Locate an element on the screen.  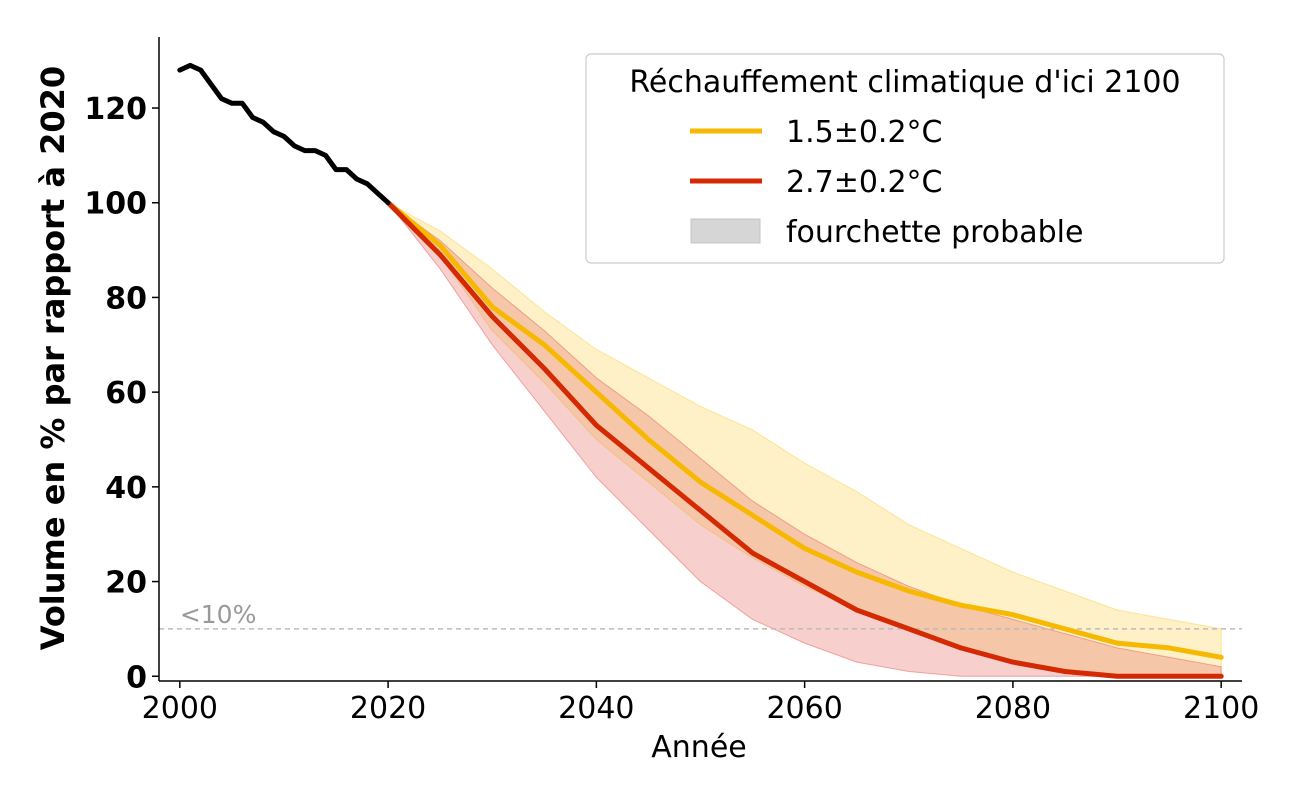
y-axis-title: Volume en % par rapport à 2020 is located at coordinates (53, 358).